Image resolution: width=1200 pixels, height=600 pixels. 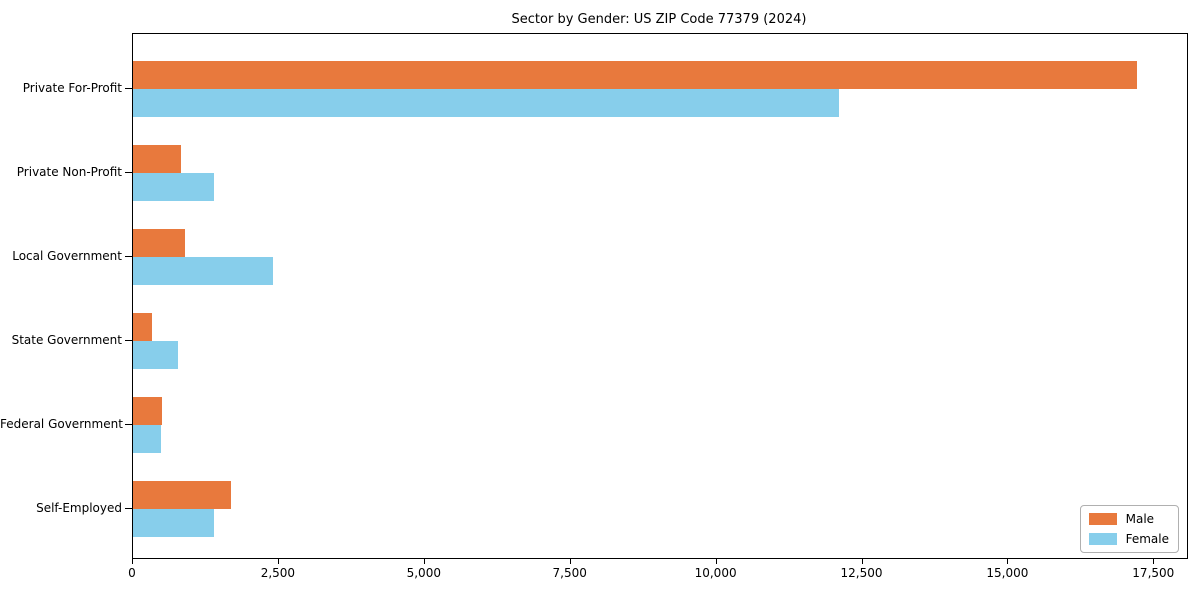 I want to click on y-tick-label-self-employed: Self-Employed, so click(x=79, y=508).